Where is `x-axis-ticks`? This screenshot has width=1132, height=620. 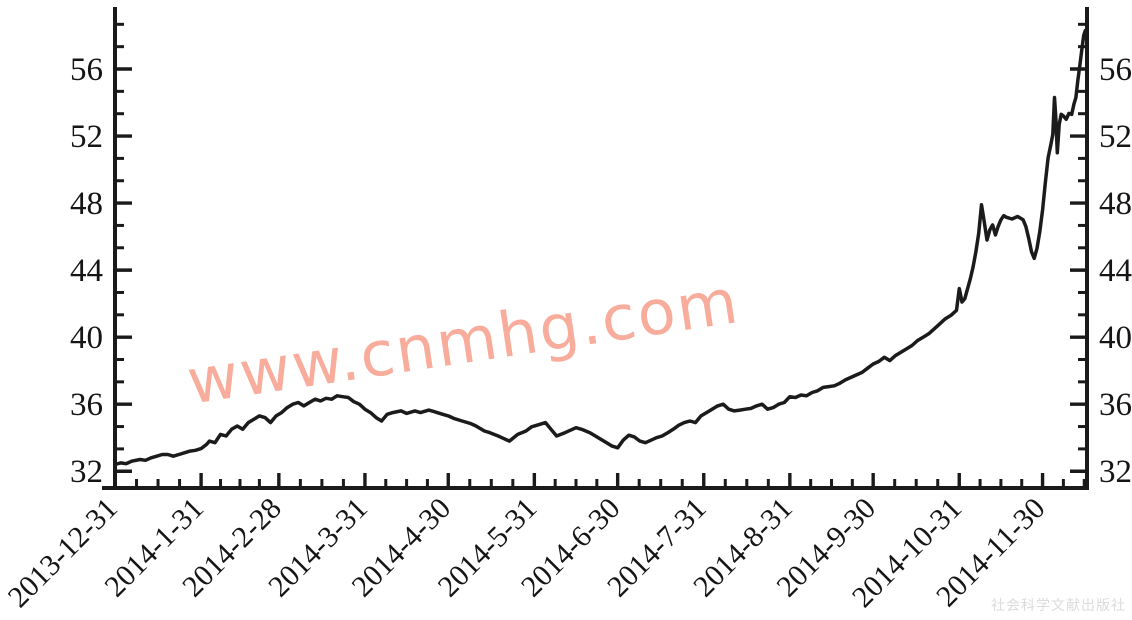 x-axis-ticks is located at coordinates (599, 480).